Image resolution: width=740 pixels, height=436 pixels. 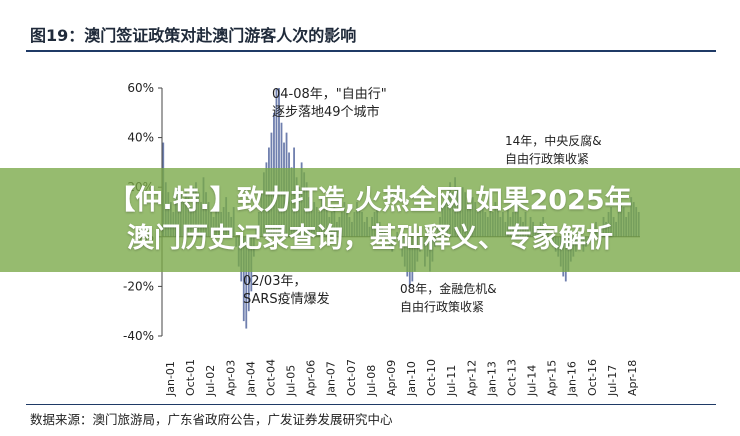 What do you see at coordinates (286, 299) in the screenshot?
I see `annotation-text: SARS疫情爆发` at bounding box center [286, 299].